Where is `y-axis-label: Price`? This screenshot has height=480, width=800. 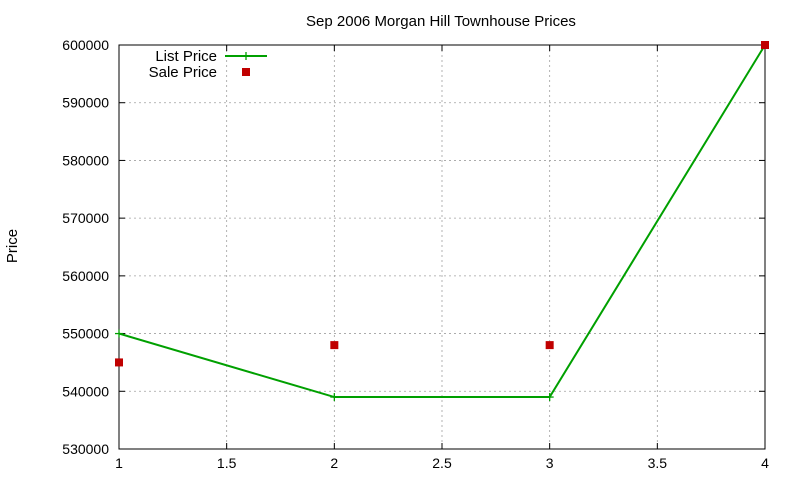 y-axis-label: Price is located at coordinates (12, 246).